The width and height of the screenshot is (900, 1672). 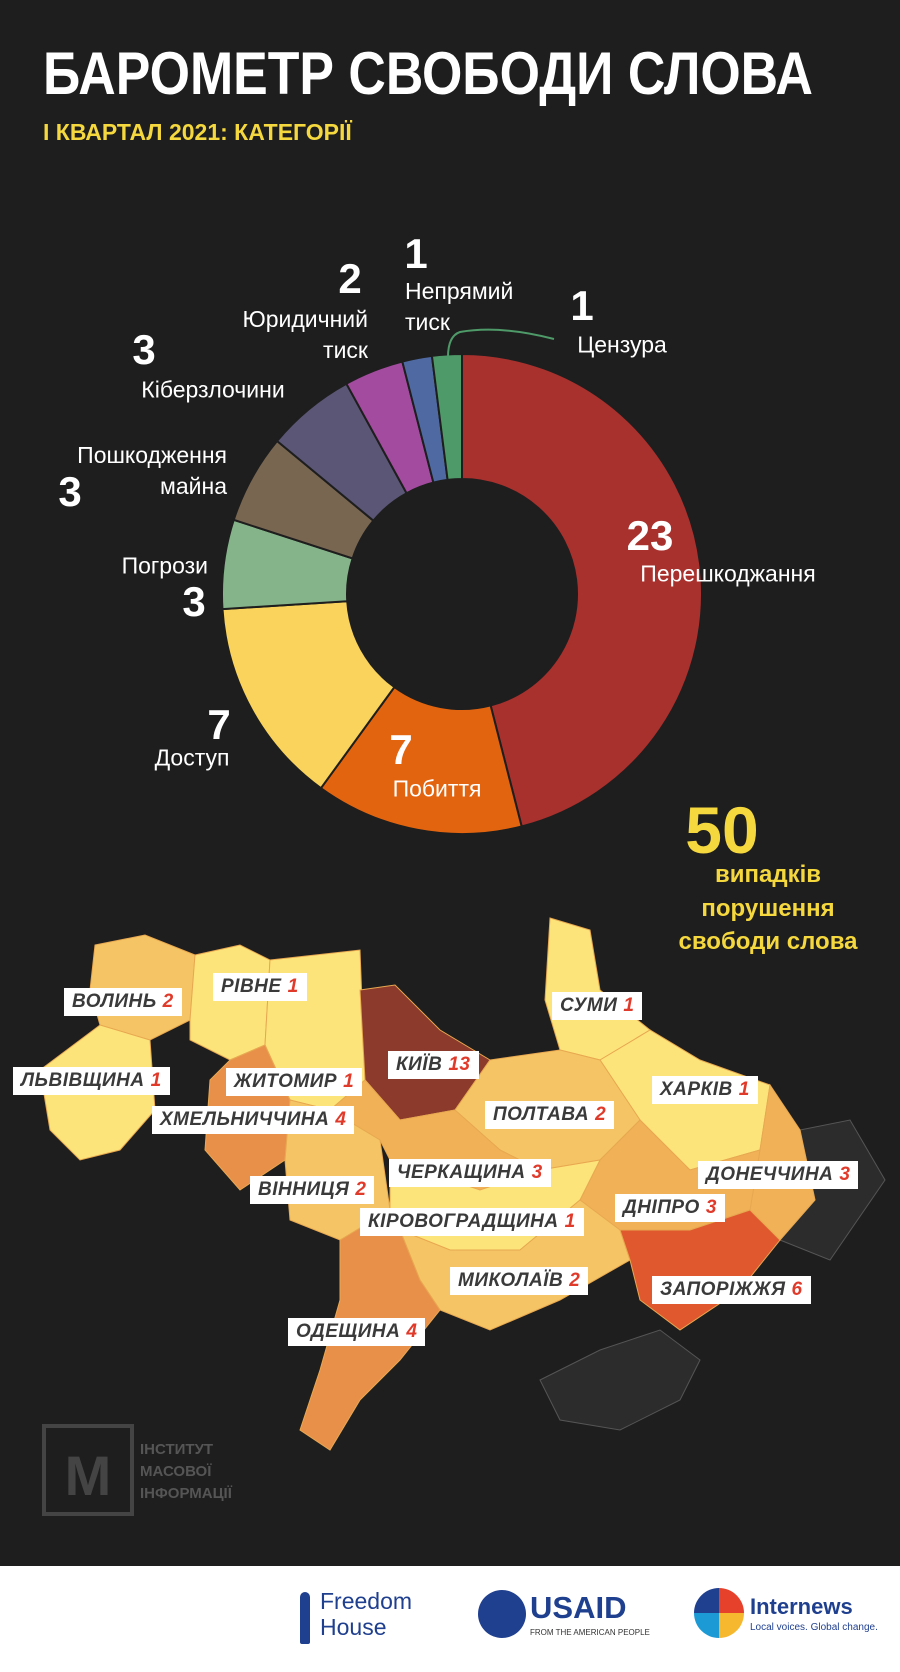 I want to click on region-value: 6, so click(x=797, y=1289).